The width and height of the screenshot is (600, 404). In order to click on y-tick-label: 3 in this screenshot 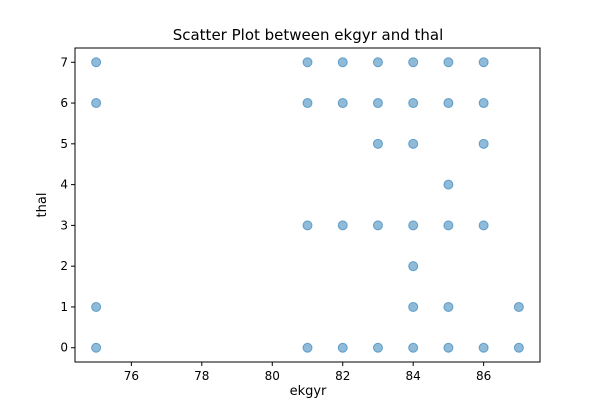, I will do `click(64, 225)`.